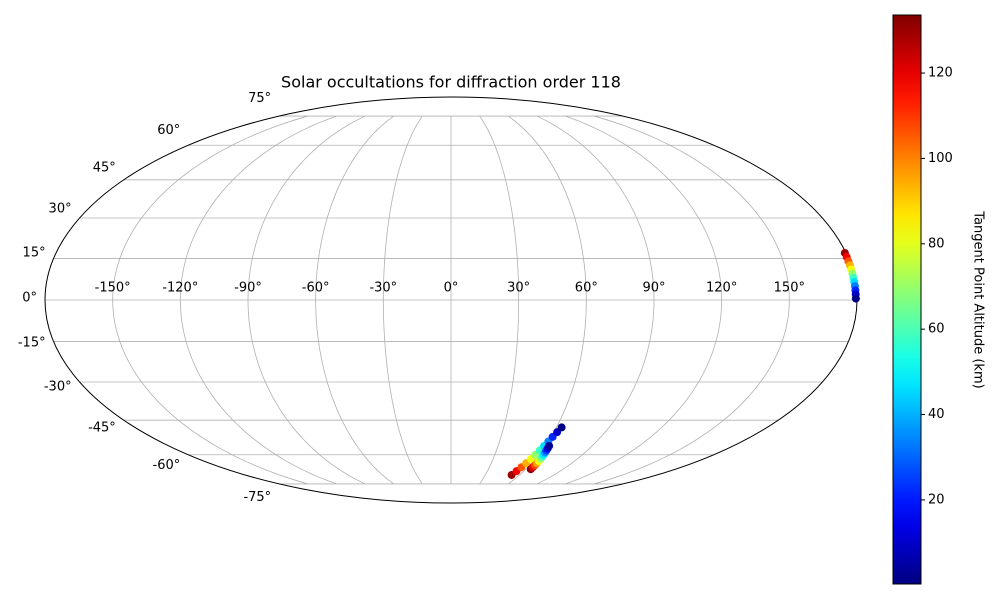 The image size is (1000, 600). Describe the element at coordinates (383, 288) in the screenshot. I see `x-tick-label: -30°` at that location.